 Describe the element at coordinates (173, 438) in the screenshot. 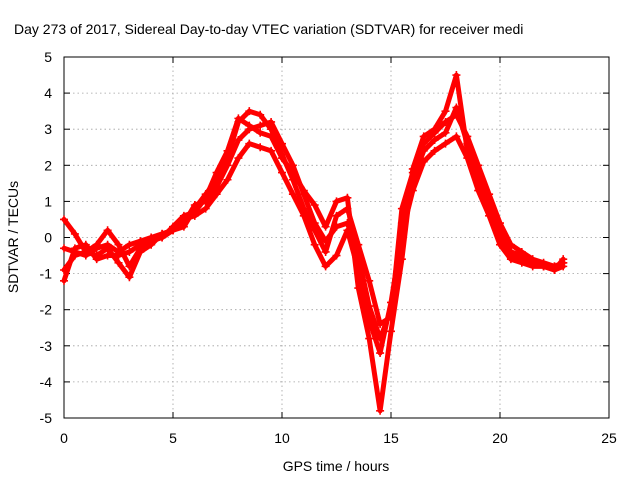

I see `x-tick-label: 5` at that location.